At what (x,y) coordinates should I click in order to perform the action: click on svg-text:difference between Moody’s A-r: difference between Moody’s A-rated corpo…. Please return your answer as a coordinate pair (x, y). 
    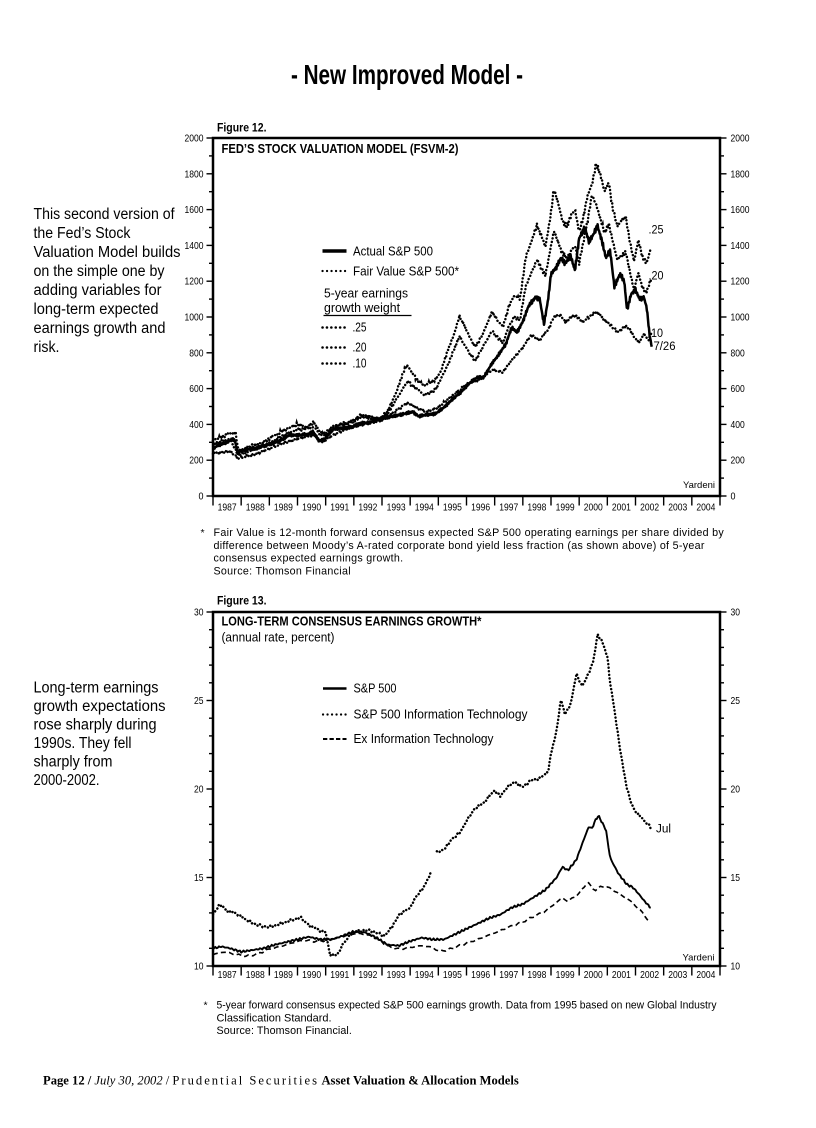
    Looking at the image, I should click on (459, 546).